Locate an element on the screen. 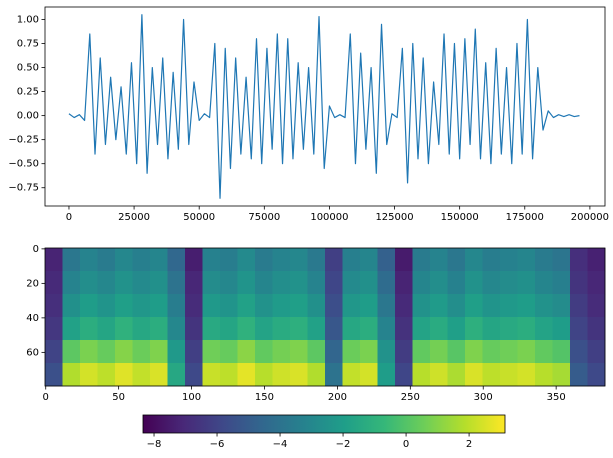 Image resolution: width=613 pixels, height=458 pixels. colorbar is located at coordinates (324, 424).